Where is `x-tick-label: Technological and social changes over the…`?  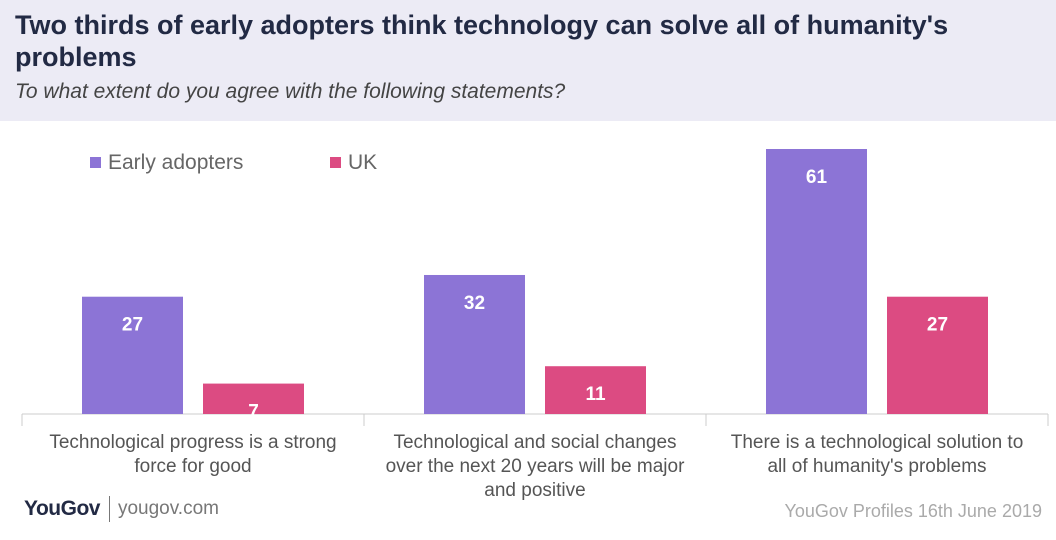 x-tick-label: Technological and social changes over the… is located at coordinates (536, 466).